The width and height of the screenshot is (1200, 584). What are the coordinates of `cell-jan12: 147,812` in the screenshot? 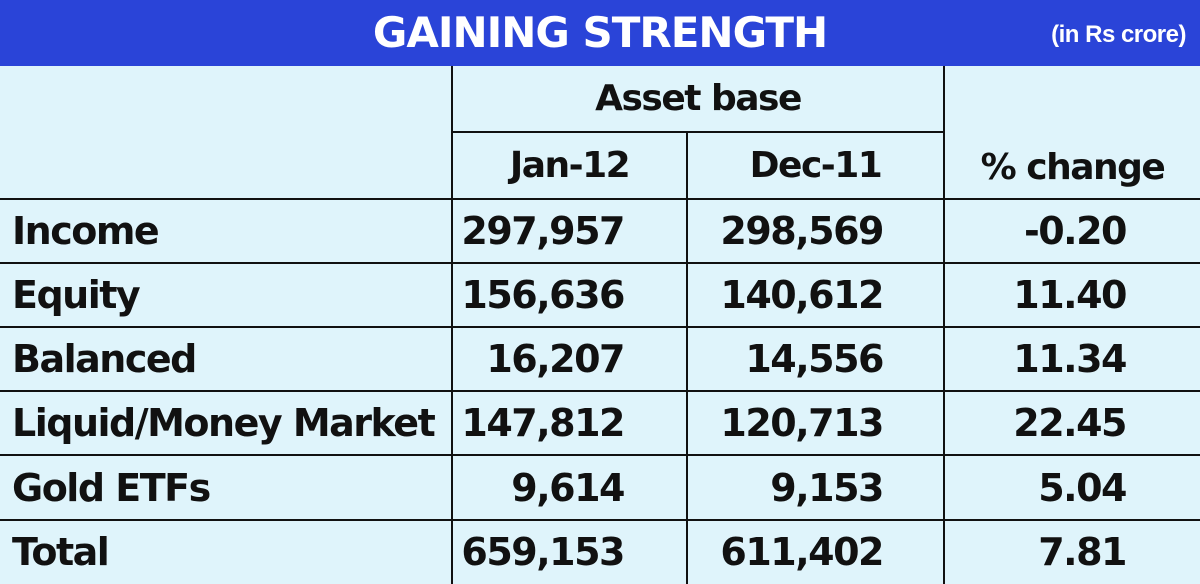 It's located at (569, 423).